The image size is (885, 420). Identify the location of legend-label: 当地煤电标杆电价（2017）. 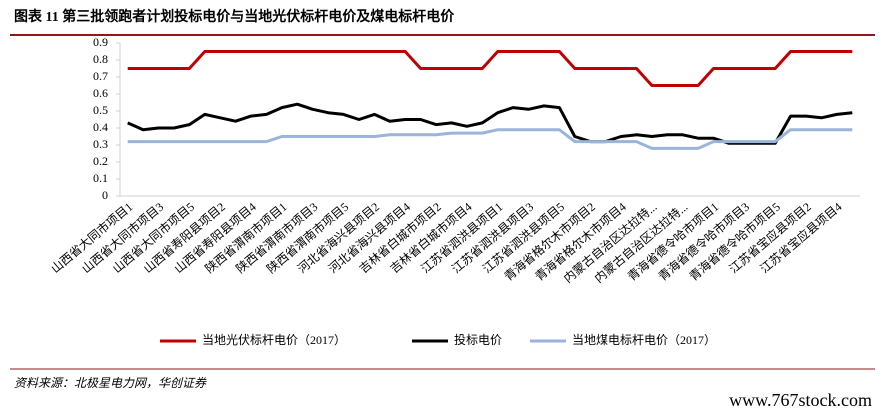
(644, 340).